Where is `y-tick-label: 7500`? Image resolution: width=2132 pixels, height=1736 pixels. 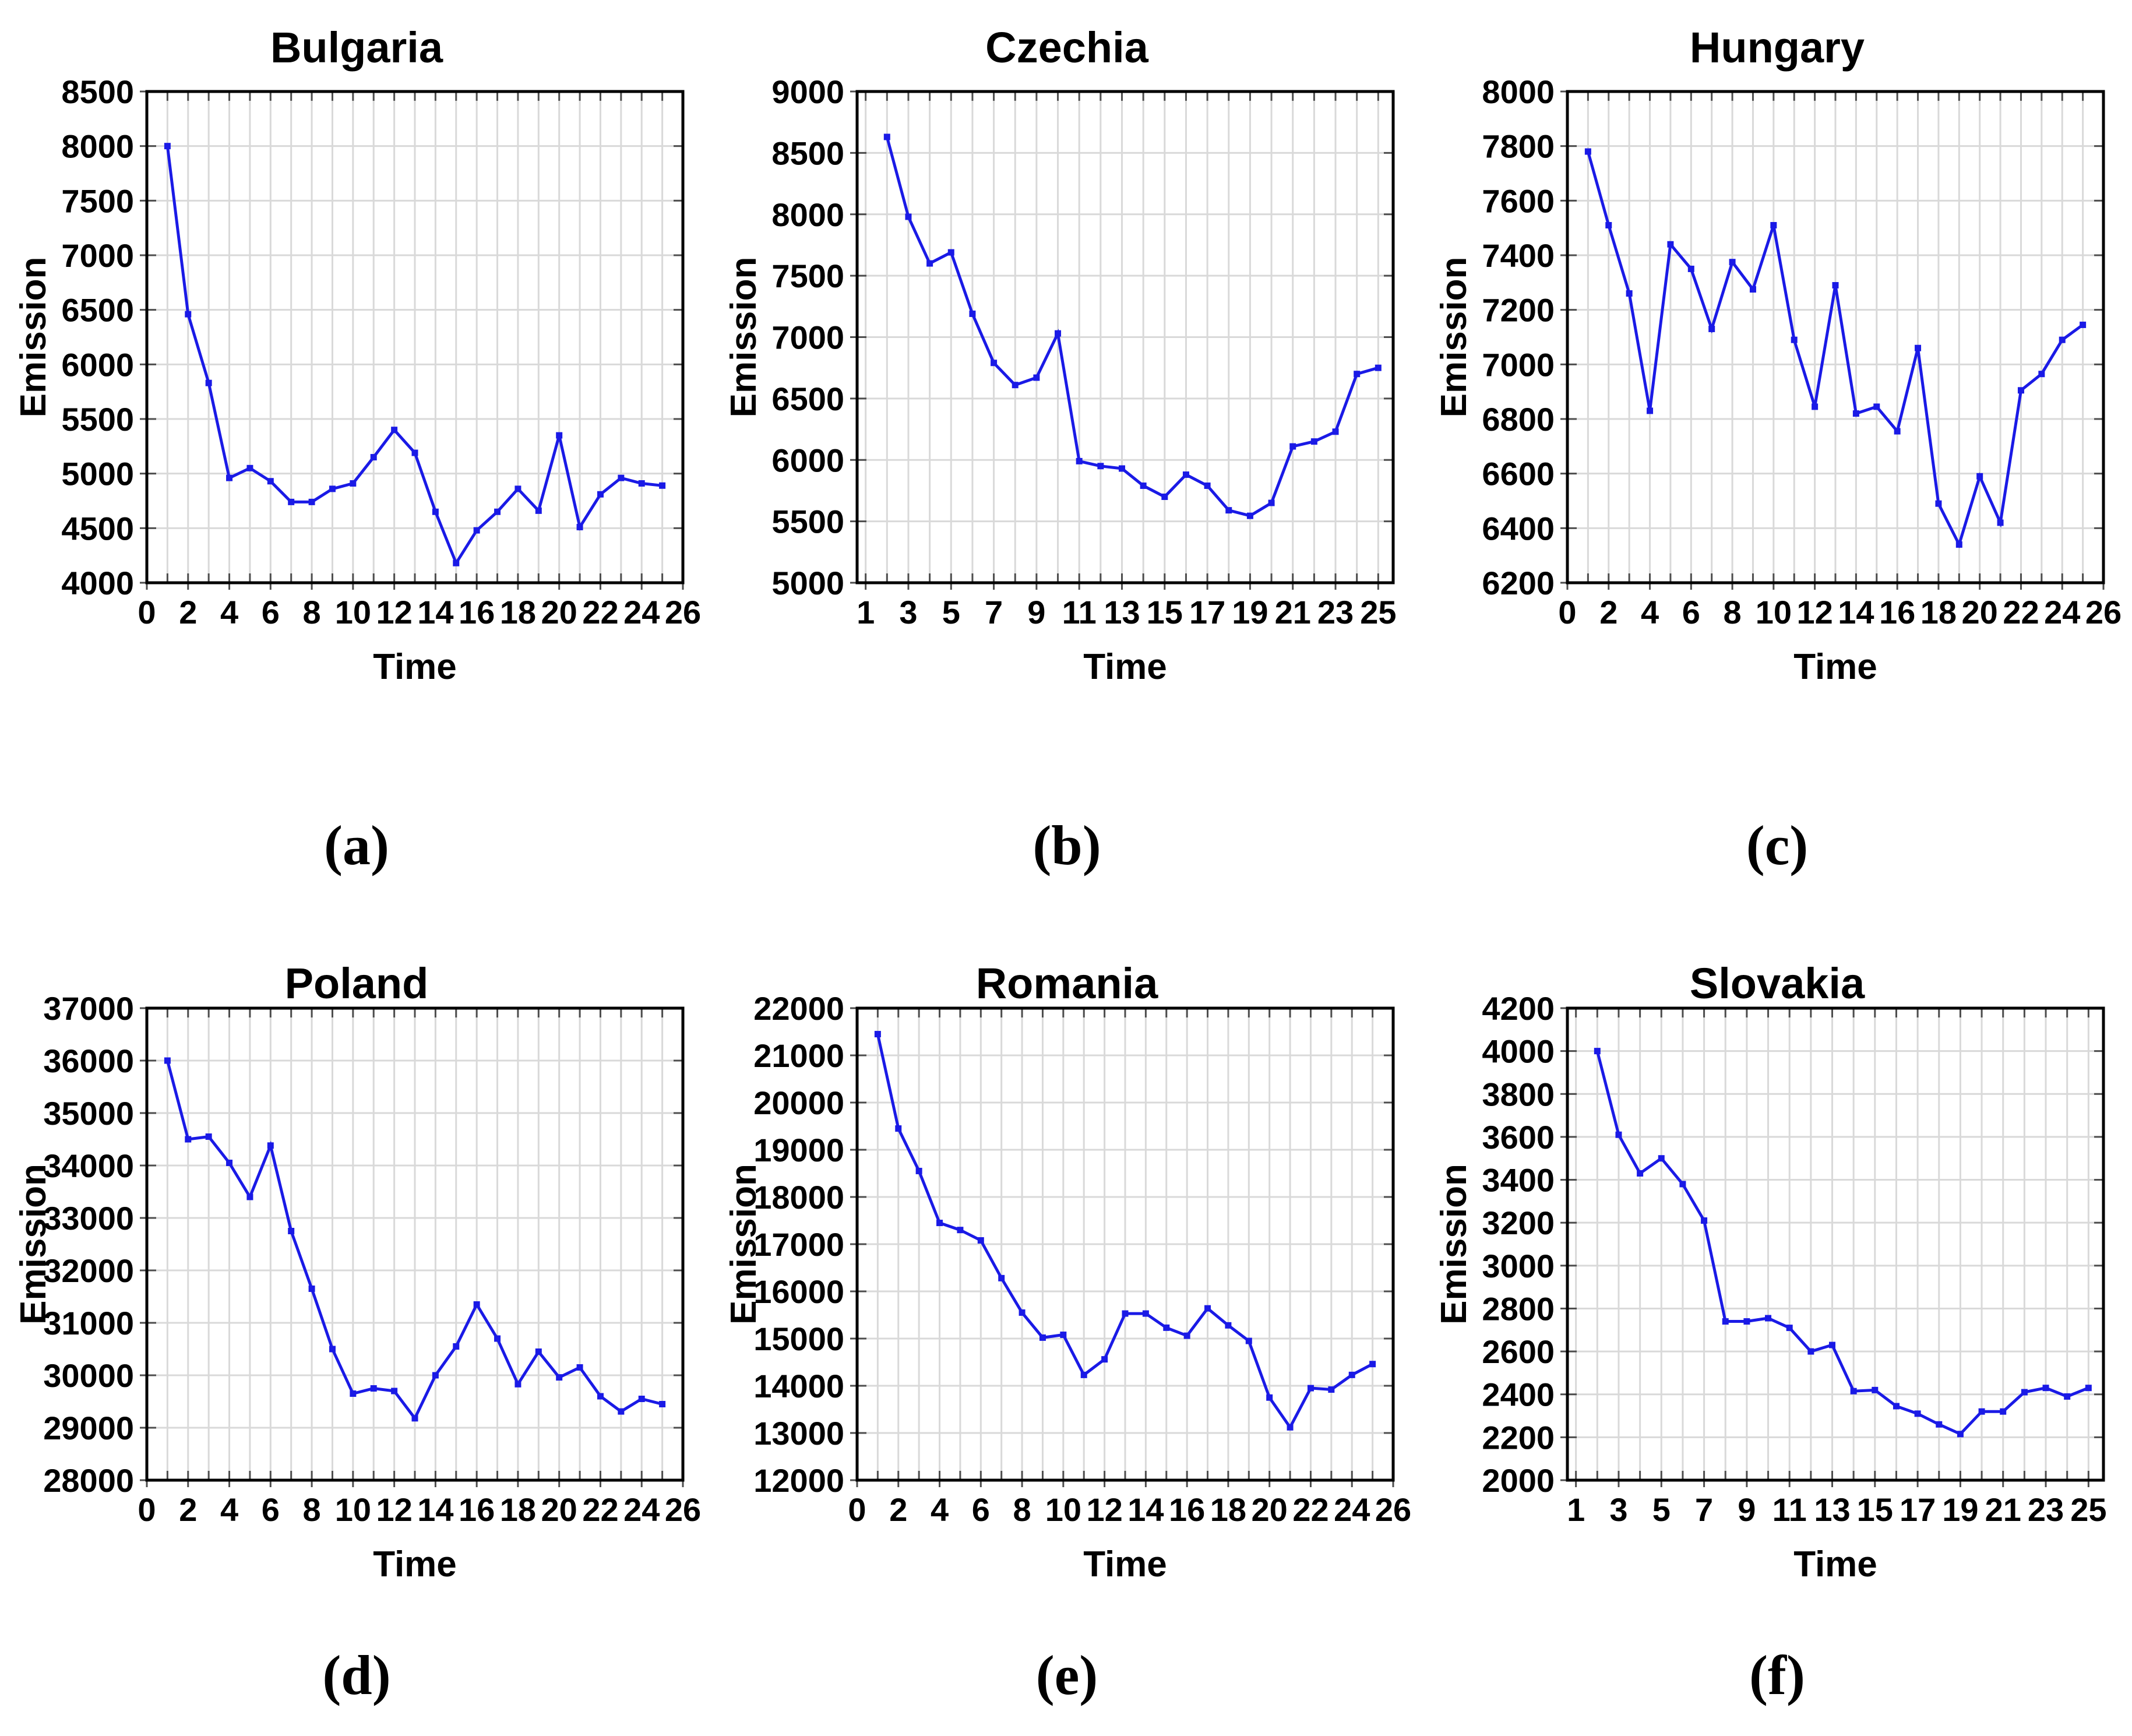 y-tick-label: 7500 is located at coordinates (97, 201).